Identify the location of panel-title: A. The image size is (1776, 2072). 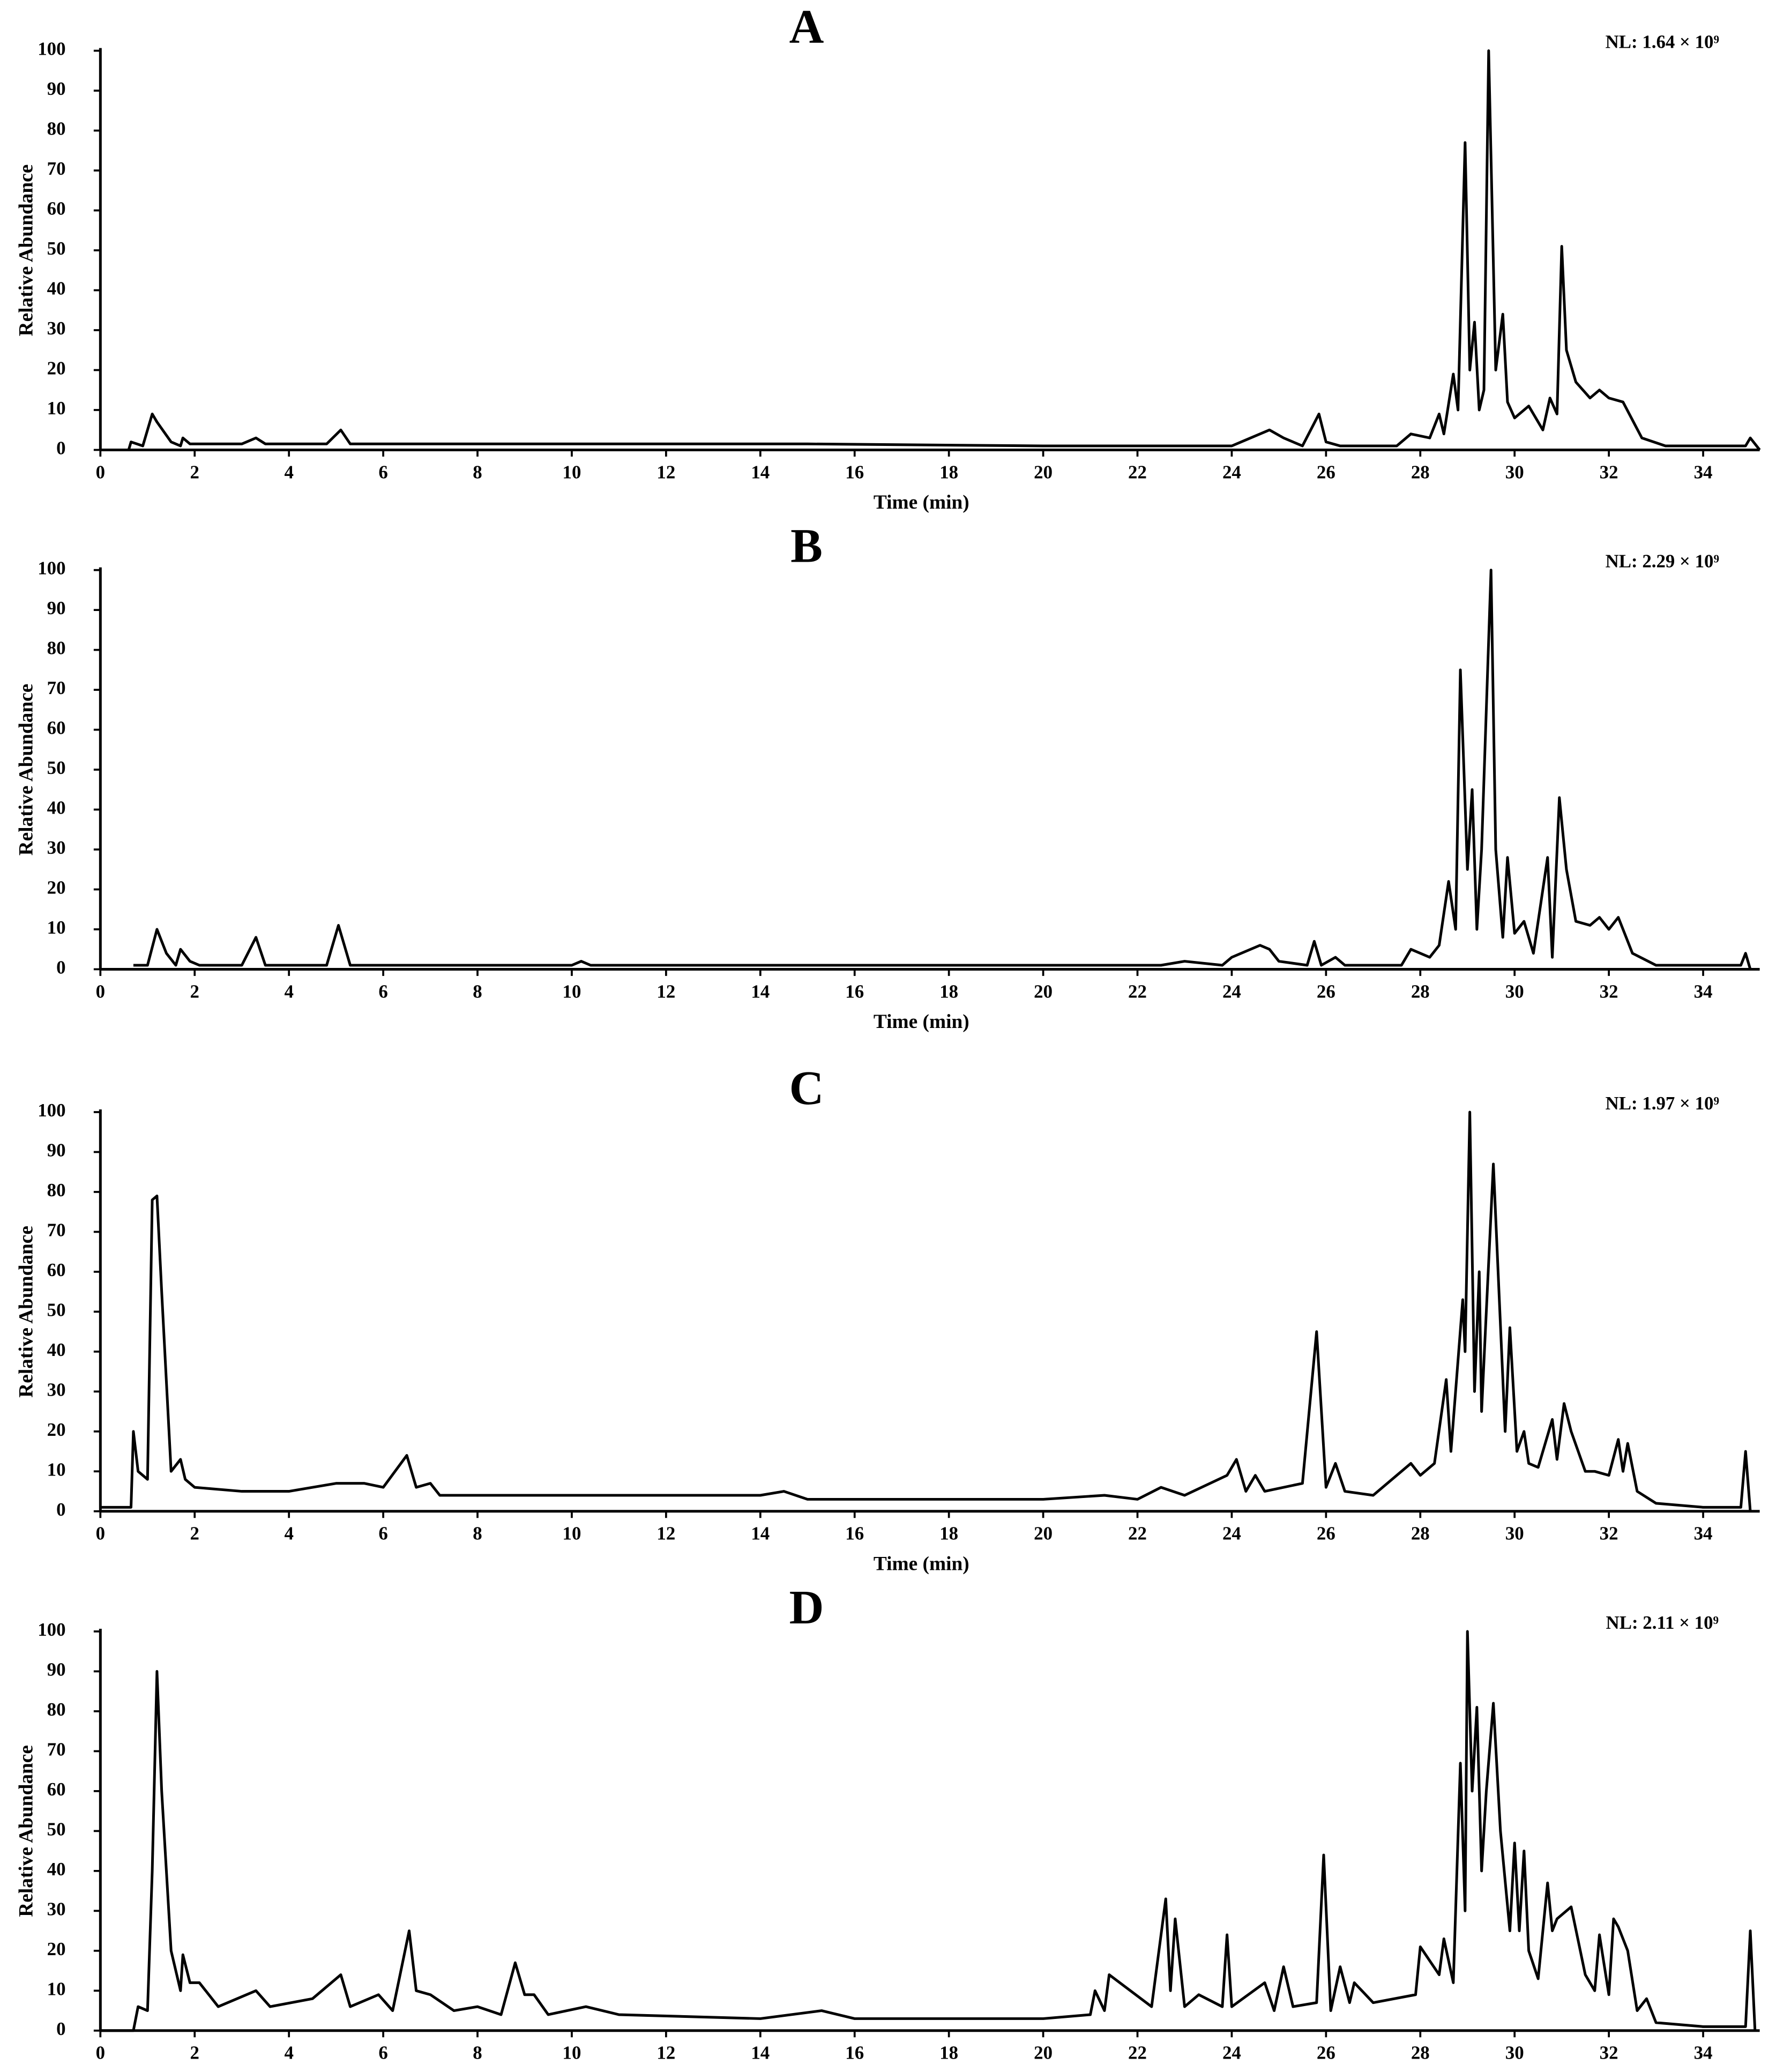
(806, 27).